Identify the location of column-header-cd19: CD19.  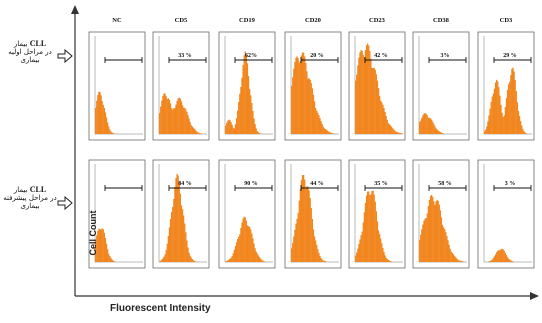
(247, 20).